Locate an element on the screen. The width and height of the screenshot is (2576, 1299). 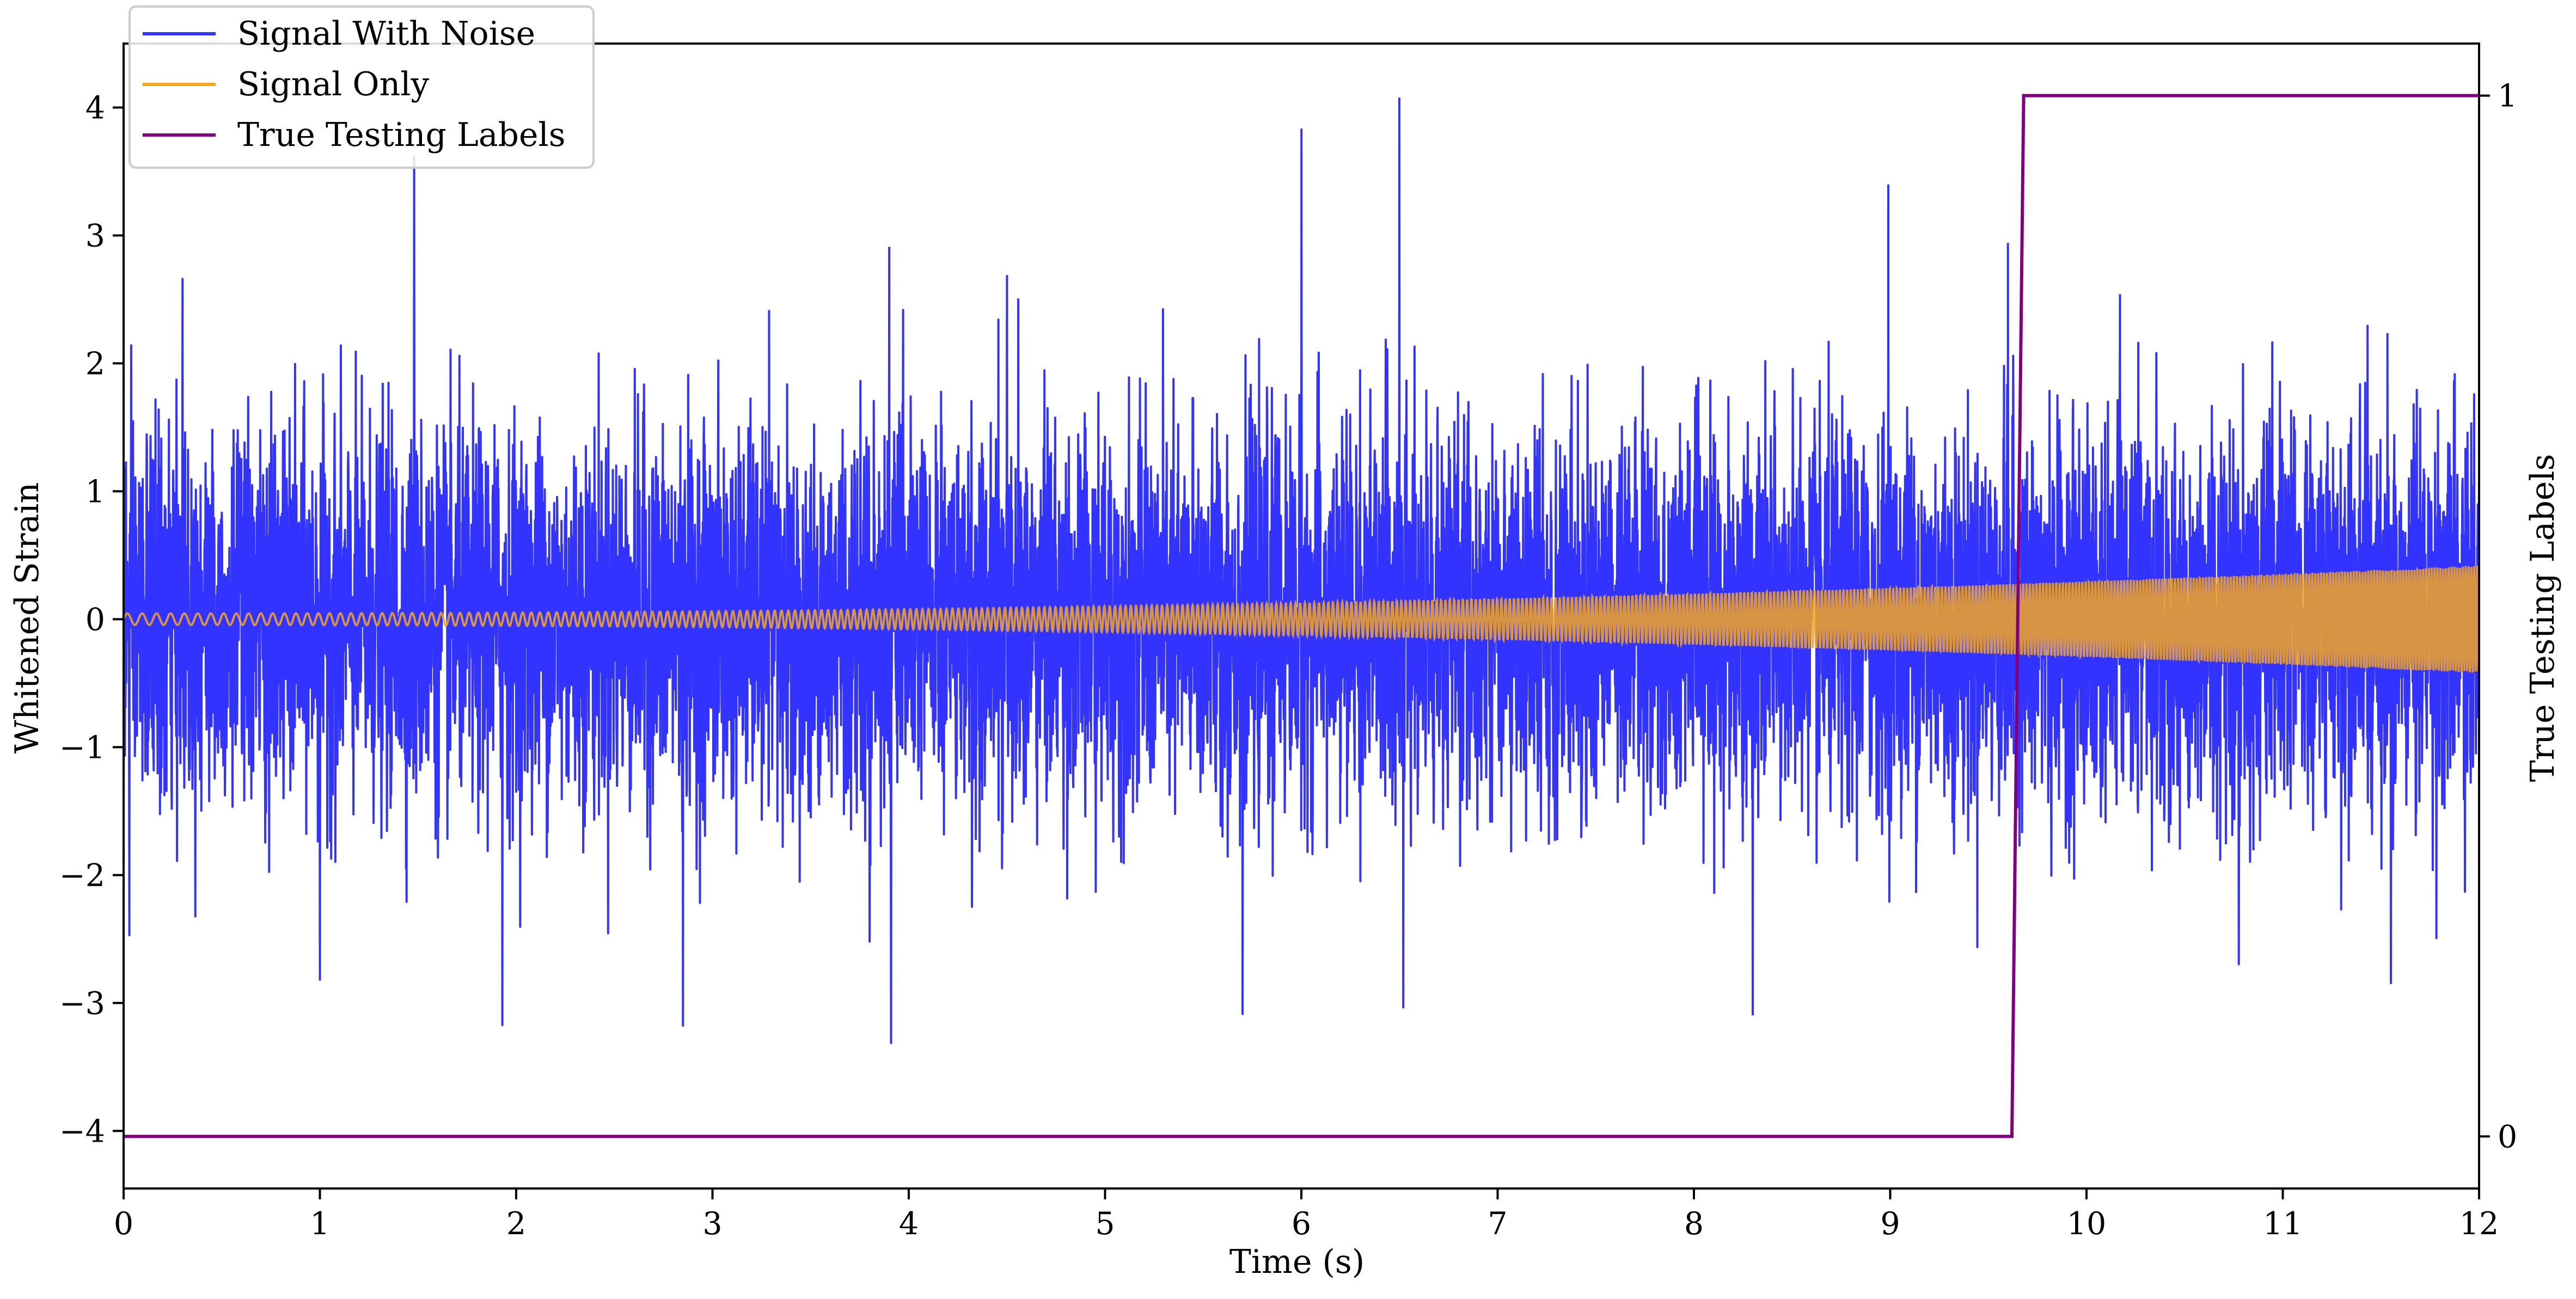
y-tick-label: 4 is located at coordinates (95, 108).